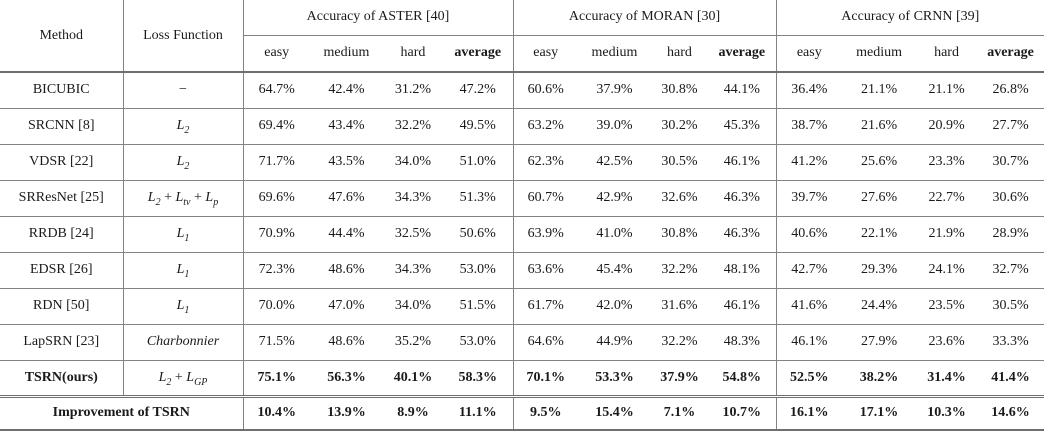 This screenshot has height=435, width=1044. What do you see at coordinates (545, 198) in the screenshot?
I see `value-cell: 60.7%` at bounding box center [545, 198].